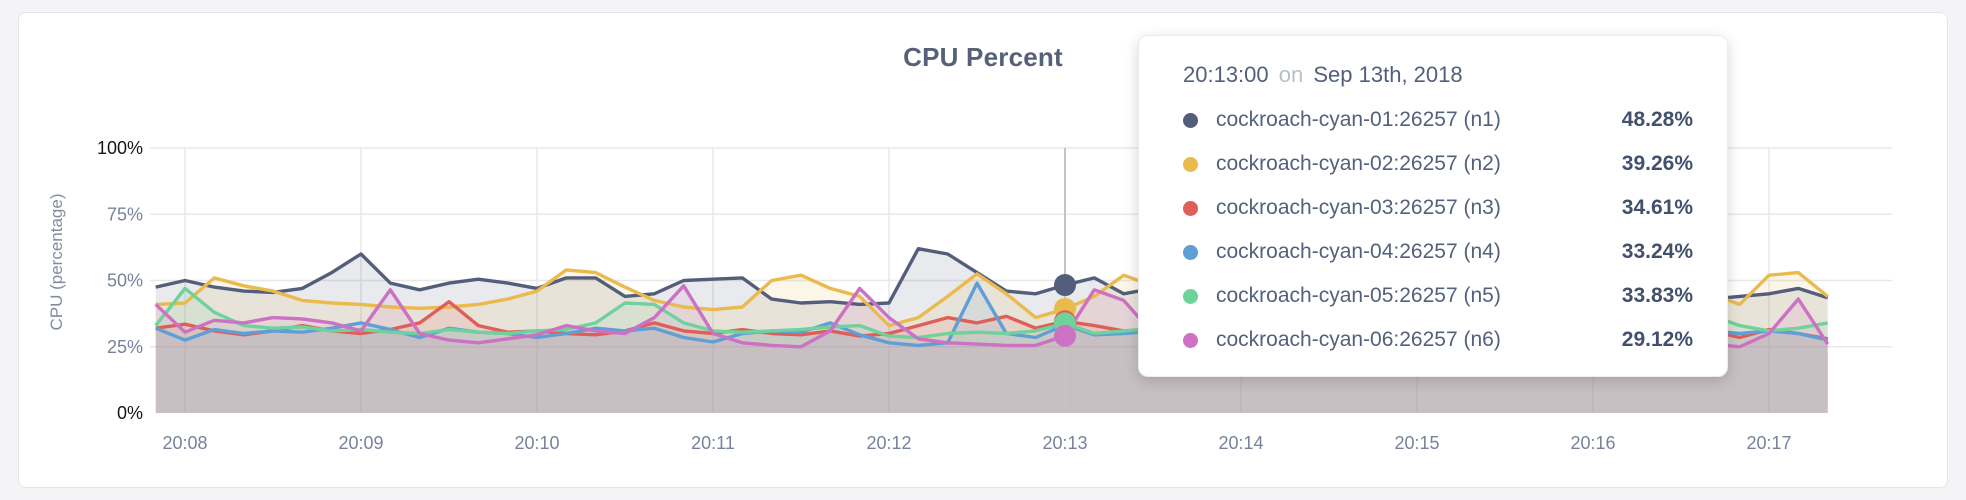 This screenshot has width=1966, height=500. Describe the element at coordinates (125, 281) in the screenshot. I see `y-tick-label: 50%` at that location.